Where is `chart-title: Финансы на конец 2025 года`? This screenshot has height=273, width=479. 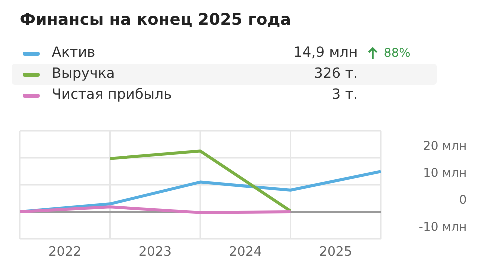
chart-title: Финансы на конец 2025 года is located at coordinates (156, 19).